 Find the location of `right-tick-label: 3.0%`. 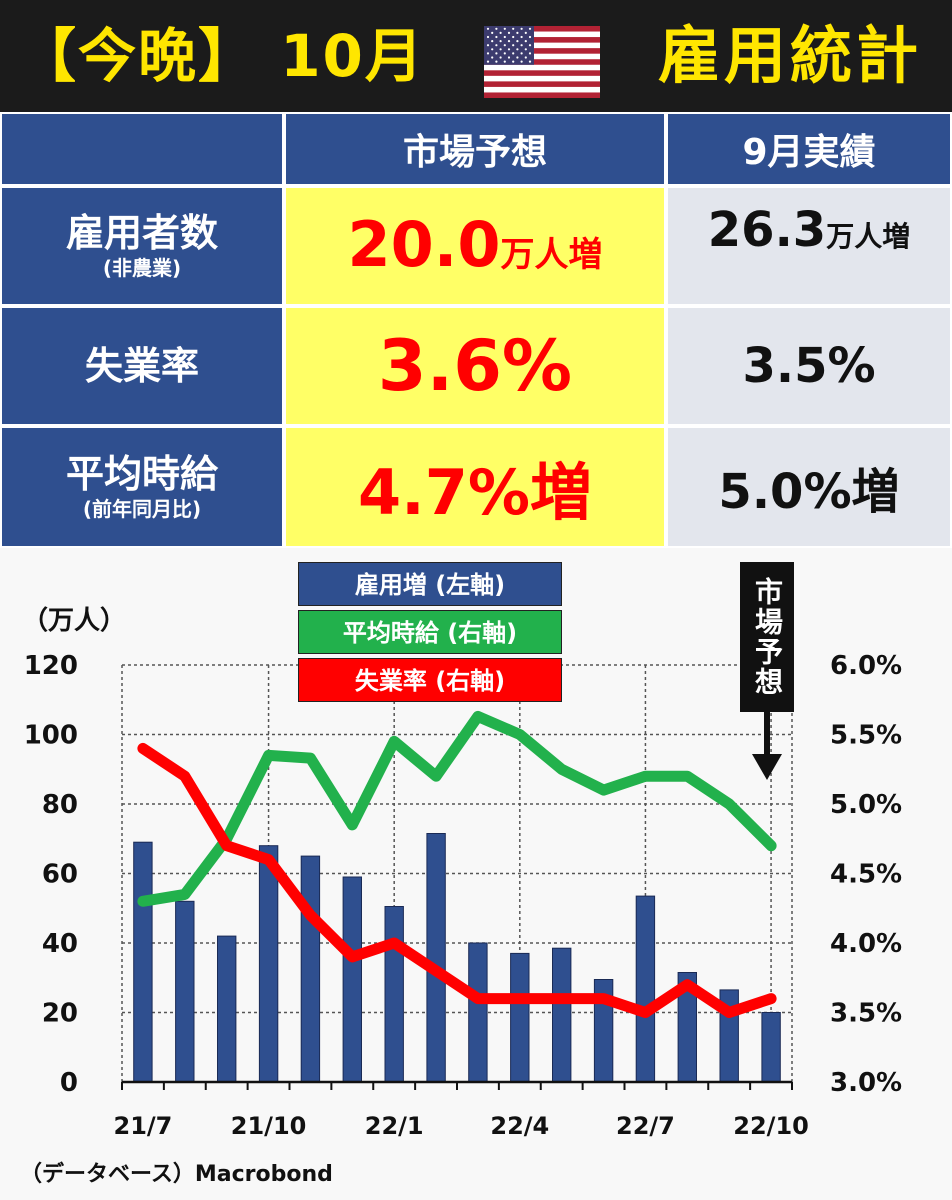

right-tick-label: 3.0% is located at coordinates (866, 1083).